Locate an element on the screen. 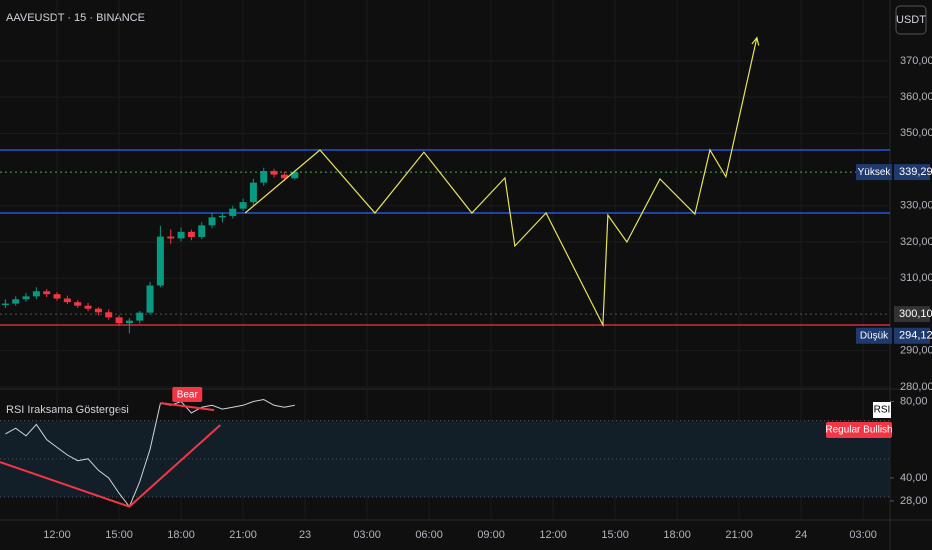  price-label: 300,10 is located at coordinates (915, 314).